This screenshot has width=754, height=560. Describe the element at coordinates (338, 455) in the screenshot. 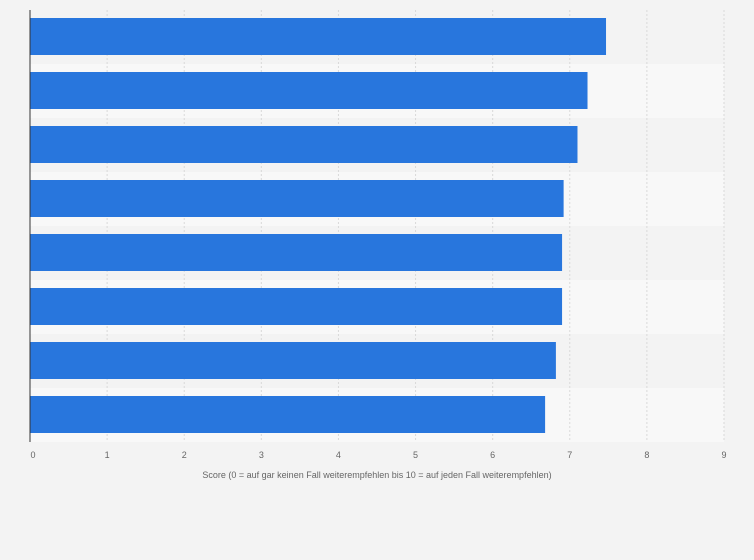

I see `x-tick-label: 4` at that location.